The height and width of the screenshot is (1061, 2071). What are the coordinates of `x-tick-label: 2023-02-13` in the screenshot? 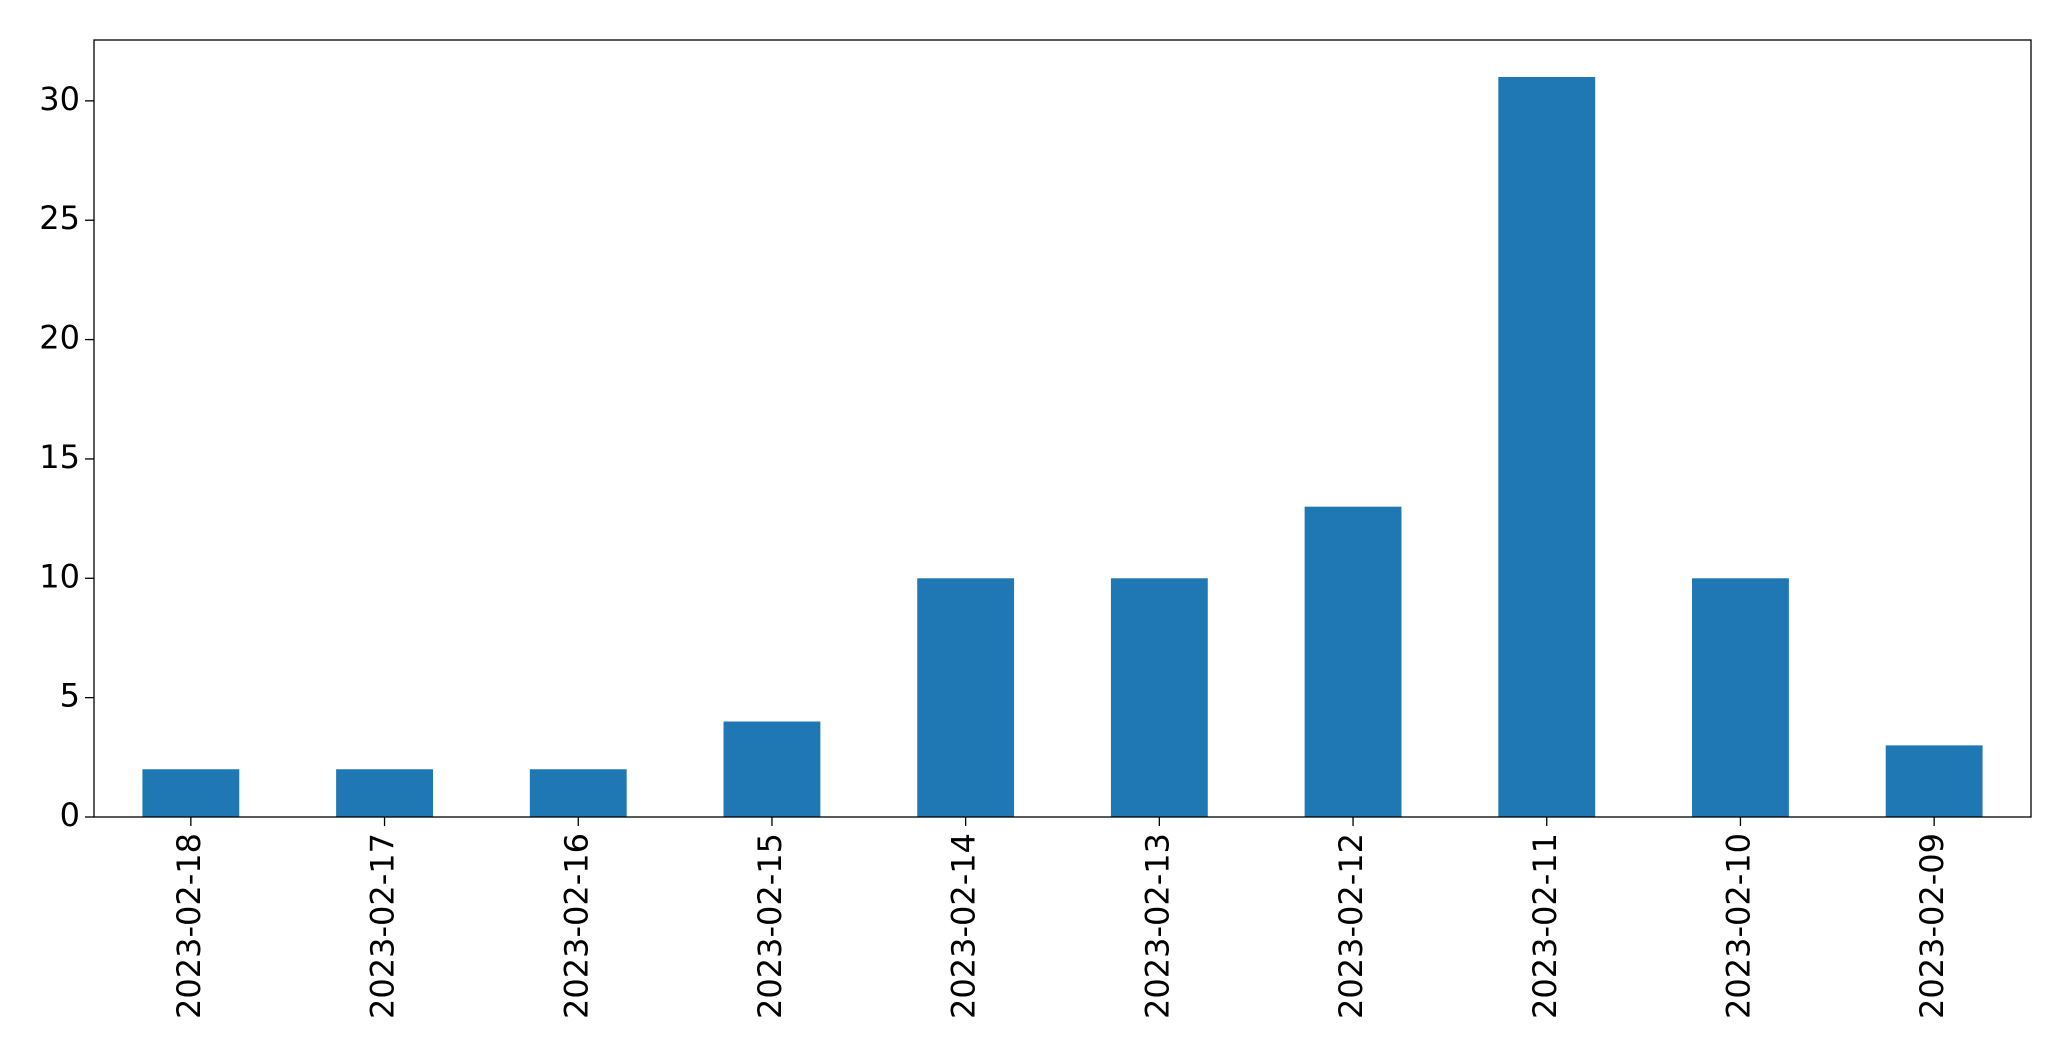 It's located at (1157, 926).